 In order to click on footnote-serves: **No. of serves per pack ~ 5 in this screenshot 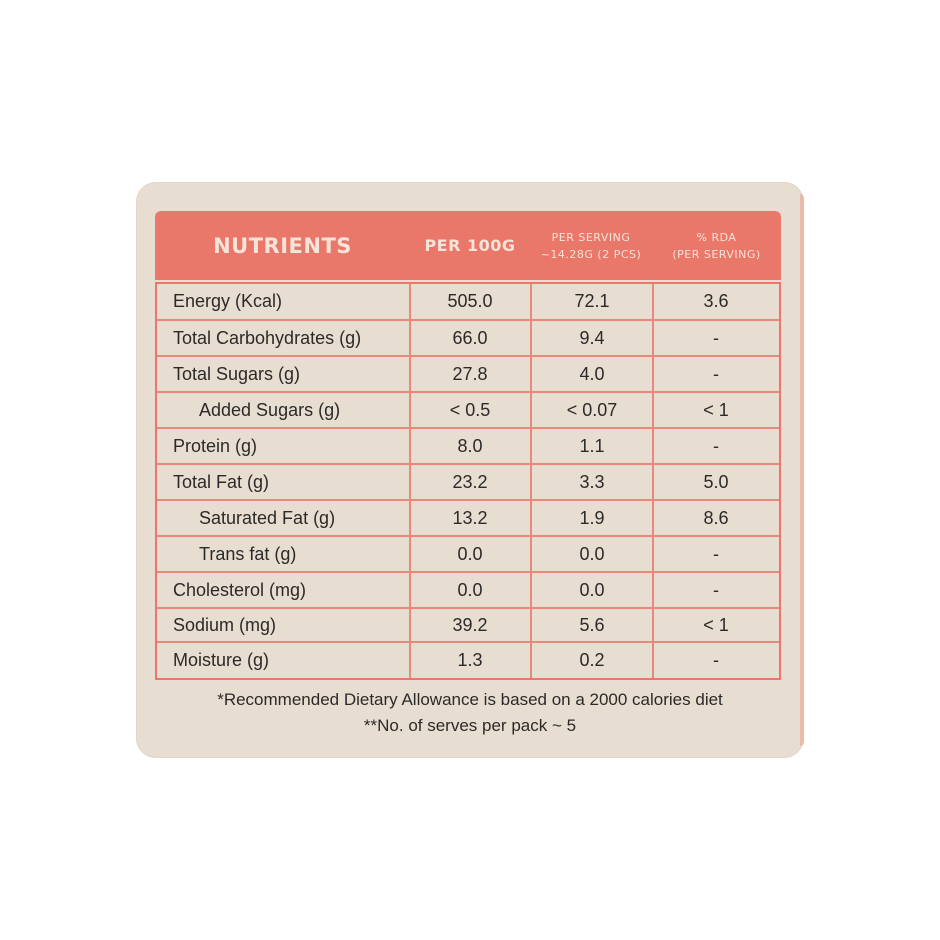, I will do `click(470, 725)`.